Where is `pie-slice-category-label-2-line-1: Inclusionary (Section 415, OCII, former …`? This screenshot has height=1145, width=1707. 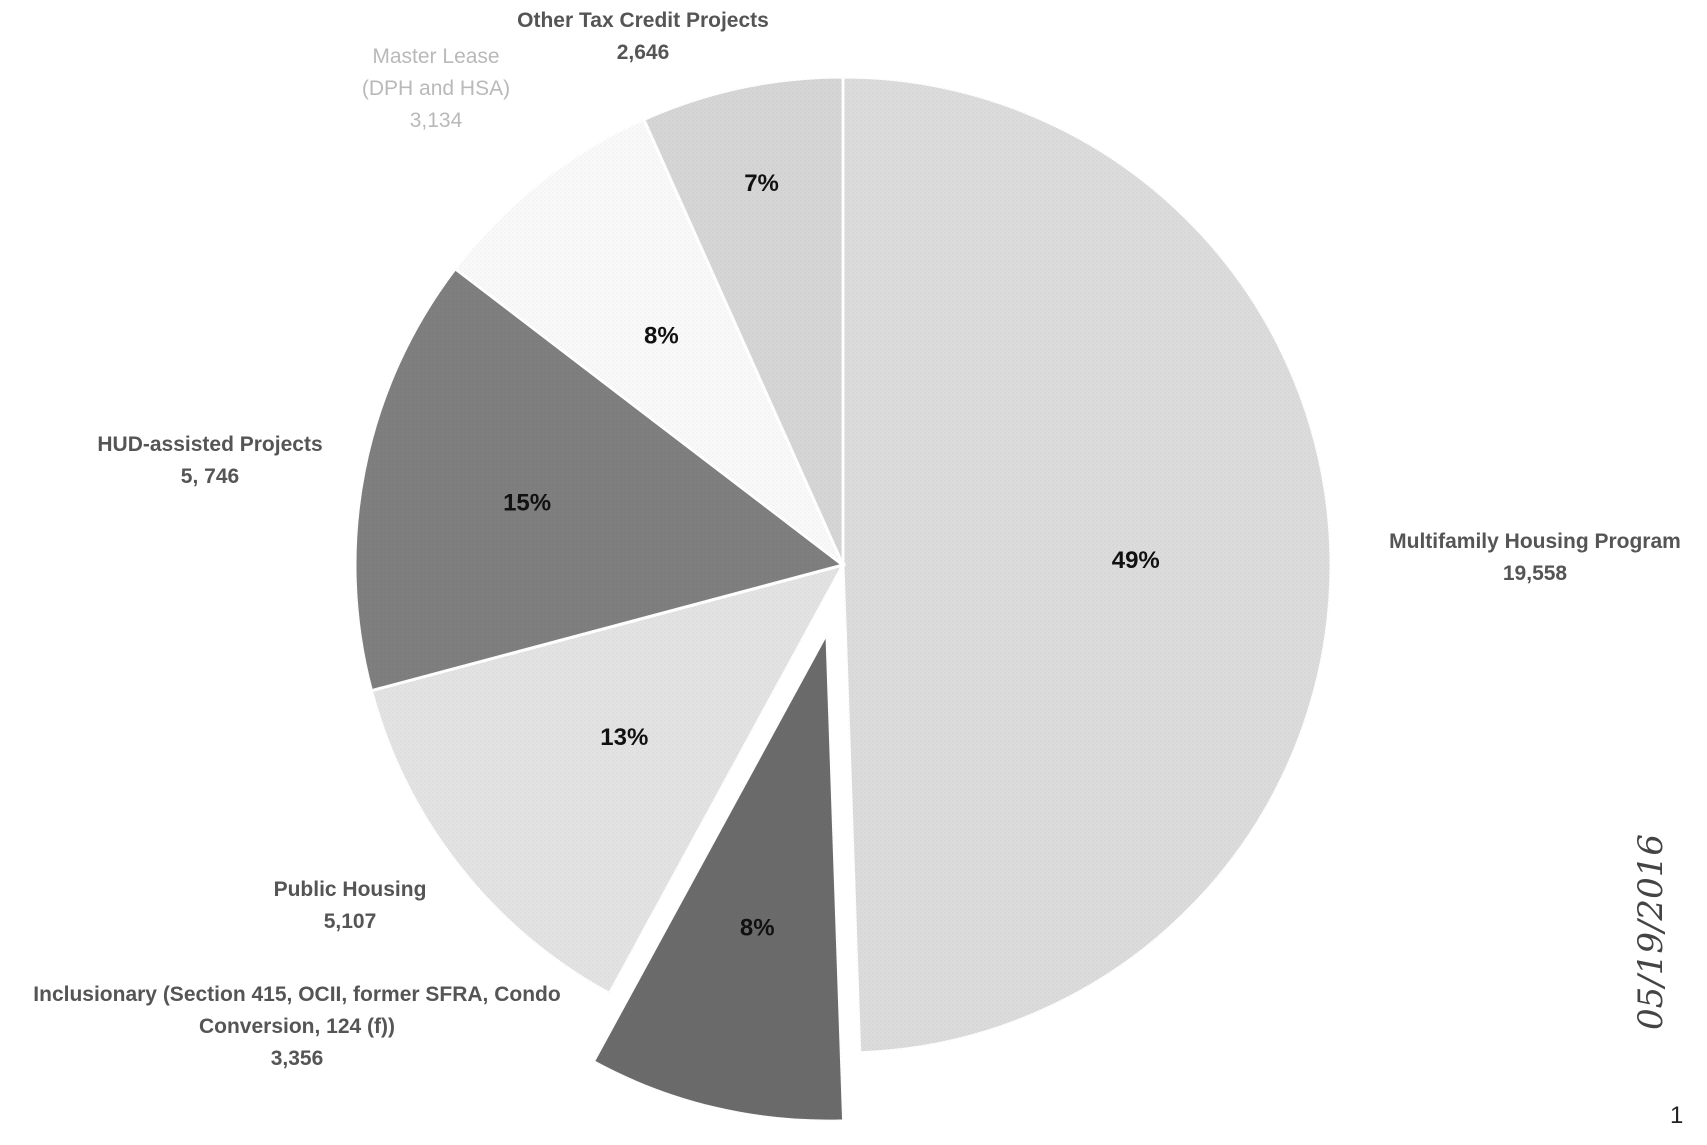
pie-slice-category-label-2-line-1: Inclusionary (Section 415, OCII, former … is located at coordinates (296, 994).